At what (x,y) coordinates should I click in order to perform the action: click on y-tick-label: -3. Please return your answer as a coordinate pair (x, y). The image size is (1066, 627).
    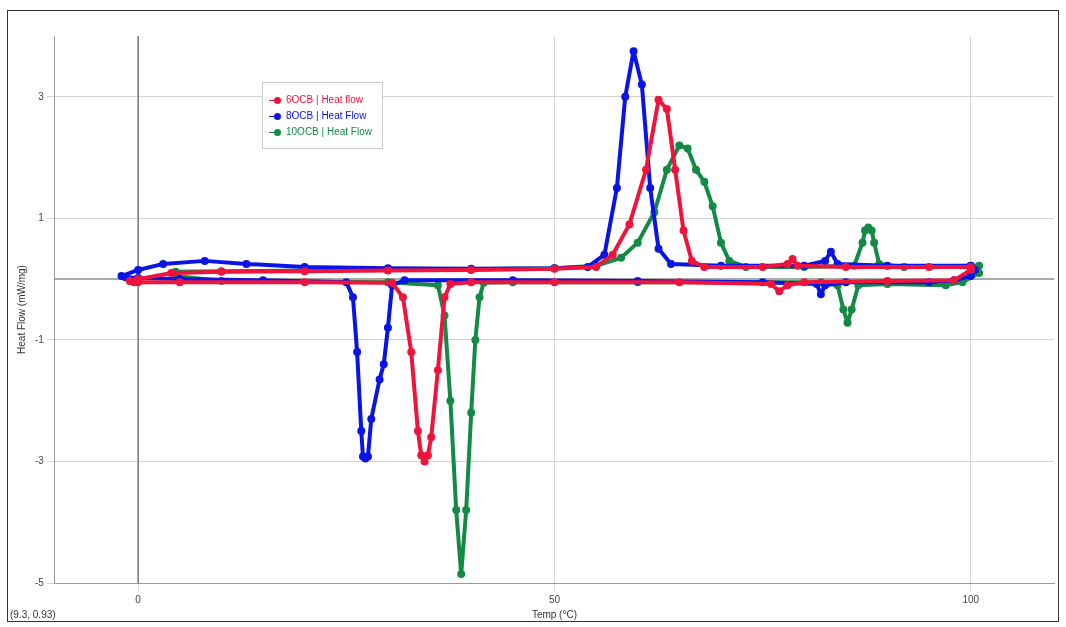
    Looking at the image, I should click on (39, 461).